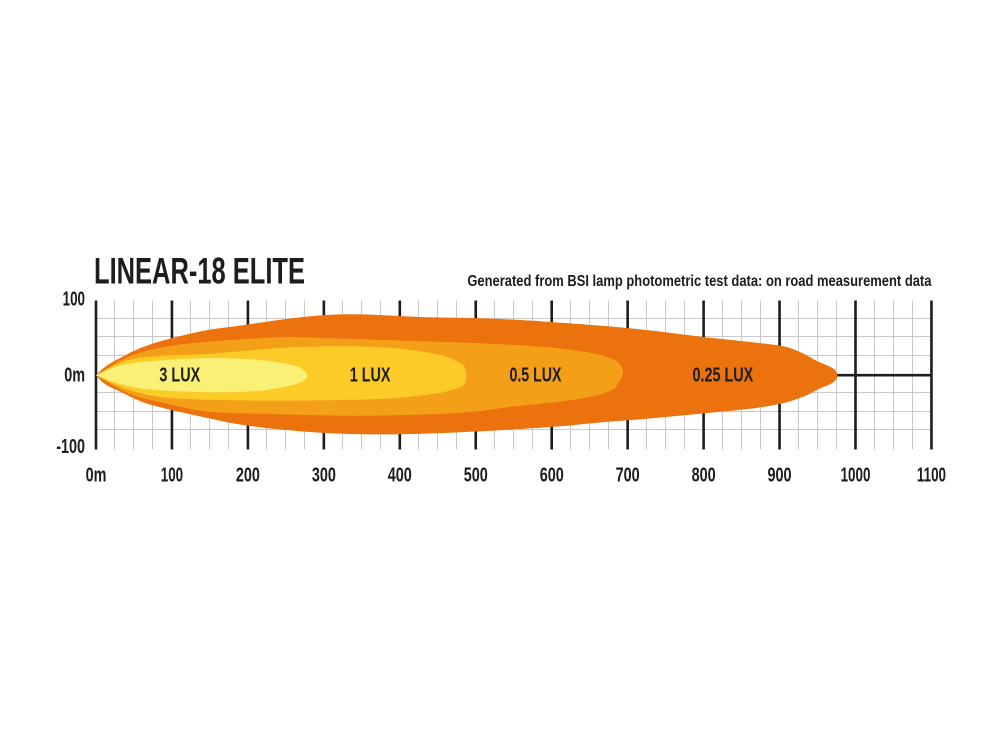 This screenshot has width=1000, height=755. What do you see at coordinates (704, 474) in the screenshot?
I see `svg-text: 800` at bounding box center [704, 474].